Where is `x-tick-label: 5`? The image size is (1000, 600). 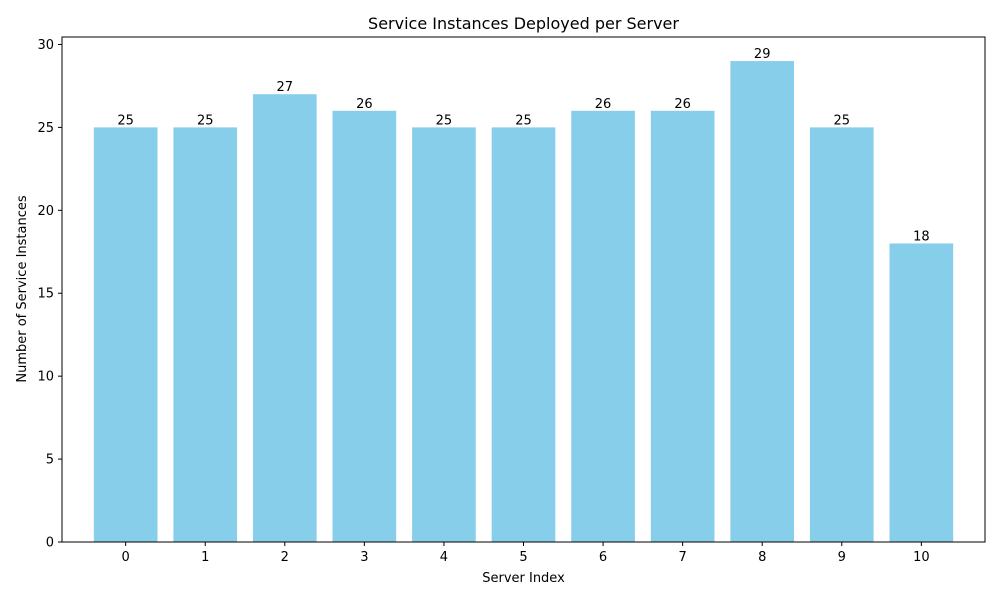 x-tick-label: 5 is located at coordinates (523, 557).